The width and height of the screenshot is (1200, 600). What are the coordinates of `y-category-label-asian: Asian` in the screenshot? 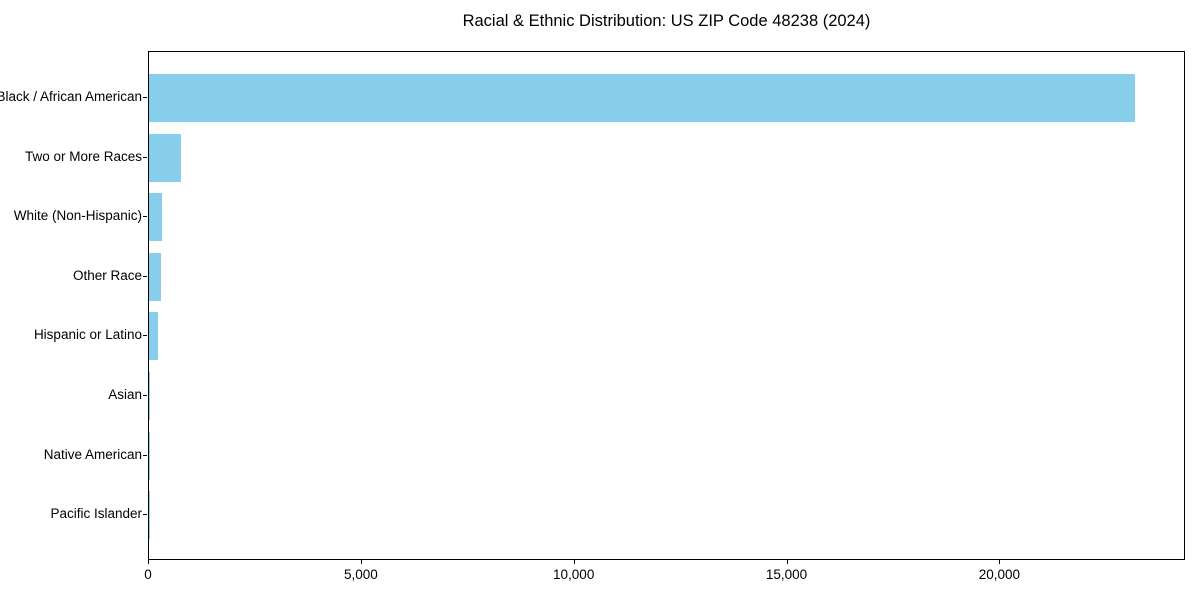 It's located at (125, 394).